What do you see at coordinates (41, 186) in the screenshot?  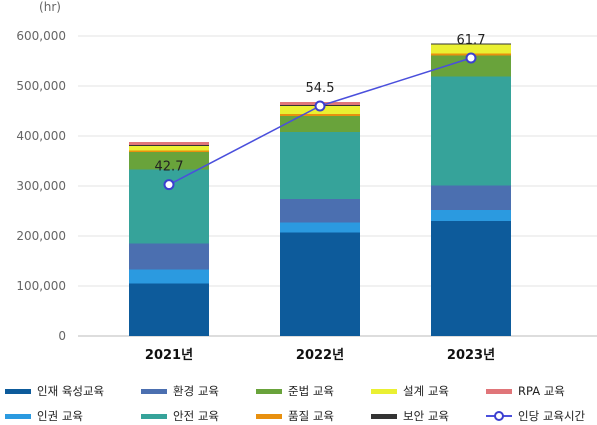 I see `y-tick-label: 300,000` at bounding box center [41, 186].